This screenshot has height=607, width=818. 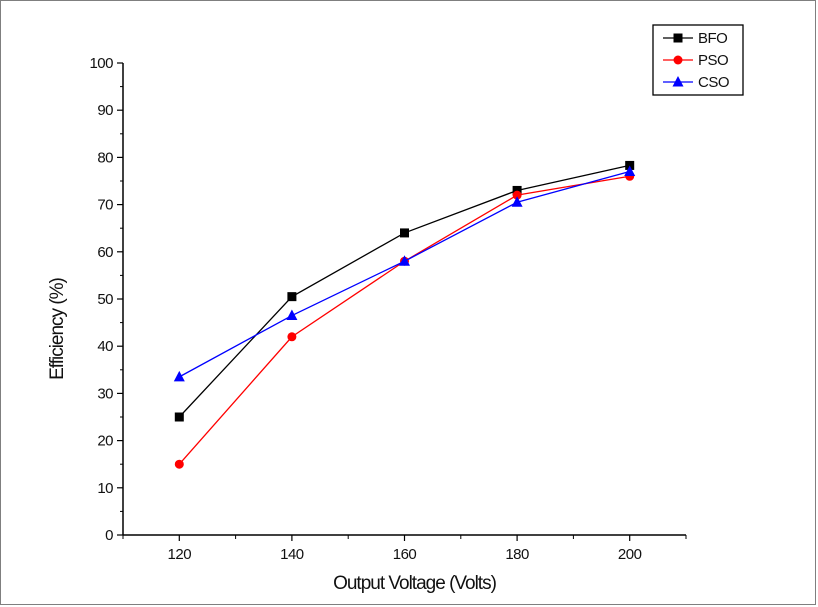 What do you see at coordinates (105, 205) in the screenshot?
I see `y-tick-label: 70` at bounding box center [105, 205].